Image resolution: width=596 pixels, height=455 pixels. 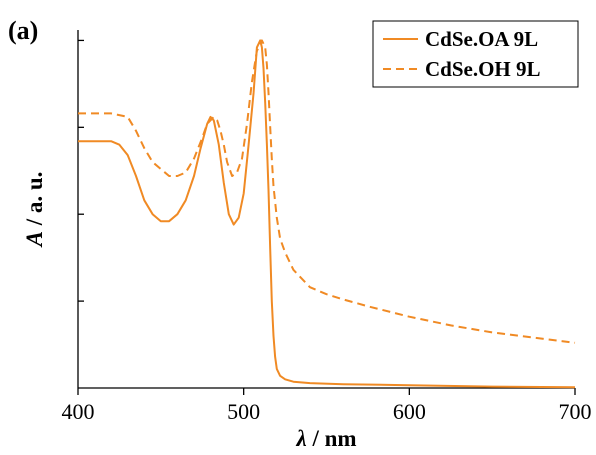 I want to click on y-axis-label: A / a. u., so click(x=34, y=210).